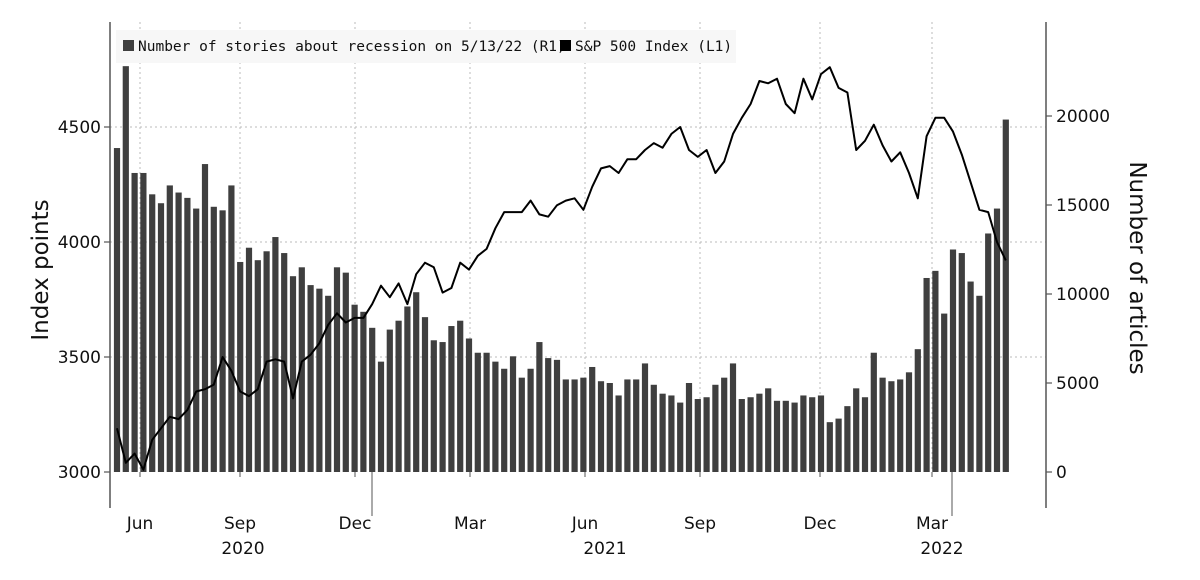 This screenshot has width=1200, height=580. What do you see at coordinates (941, 549) in the screenshot?
I see `year-label: 2022` at bounding box center [941, 549].